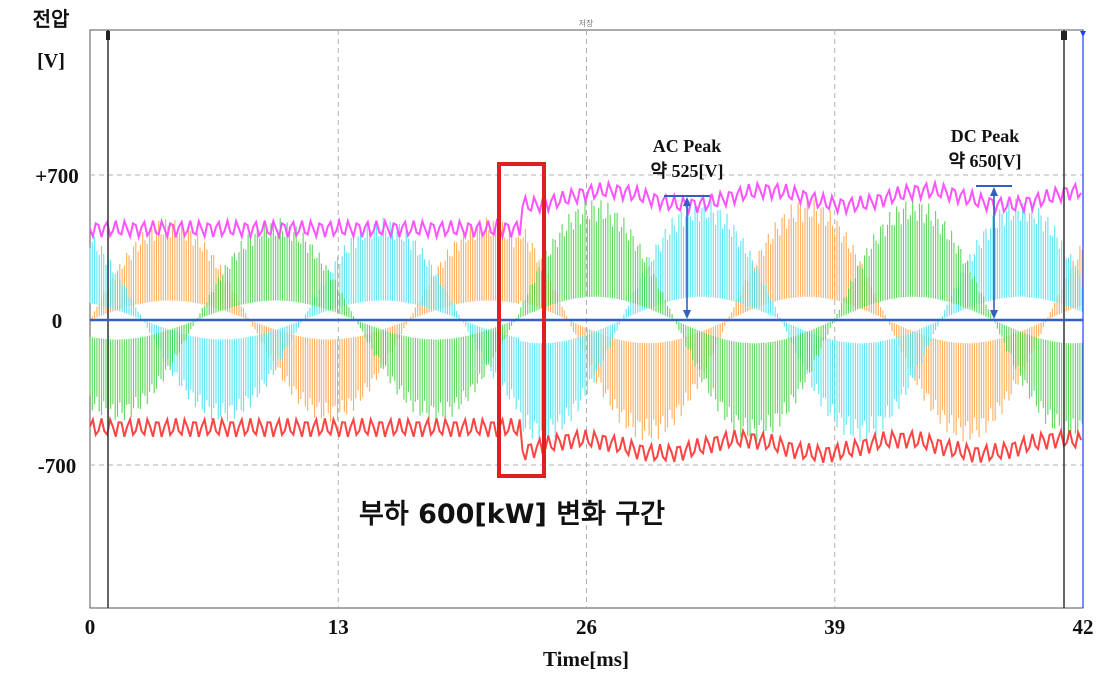  I want to click on x-tick-label: 26, so click(586, 627).